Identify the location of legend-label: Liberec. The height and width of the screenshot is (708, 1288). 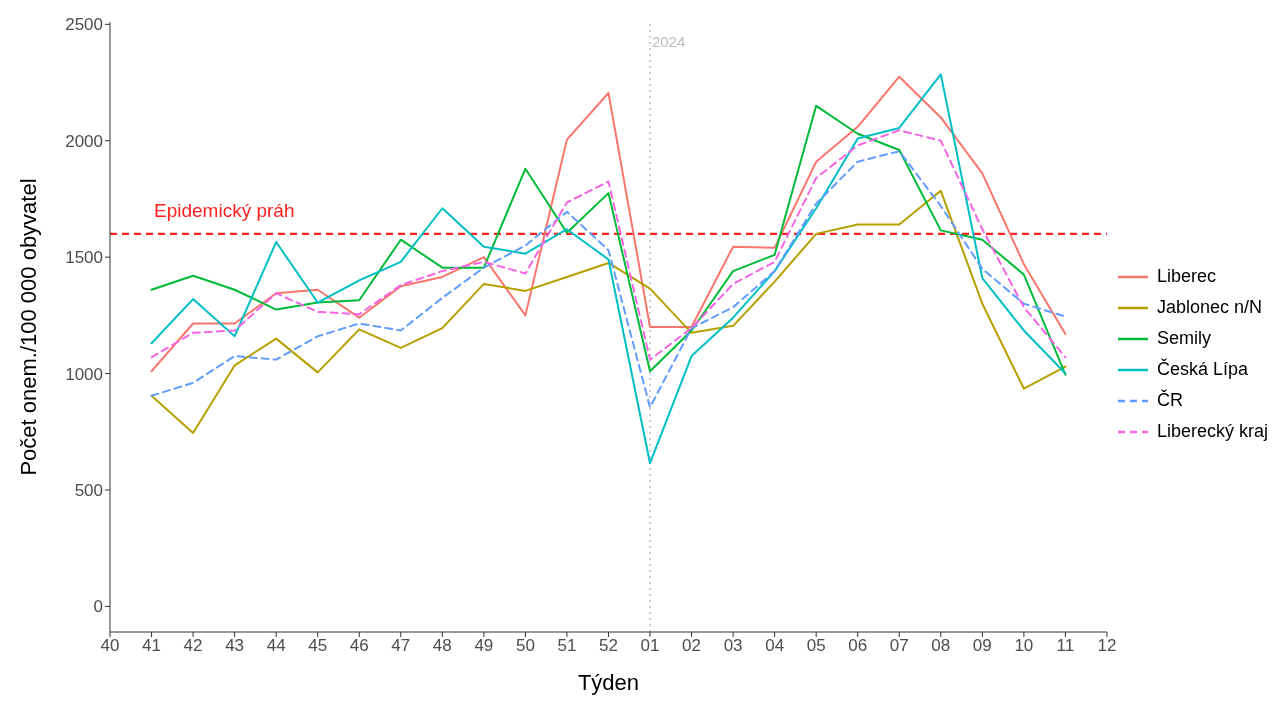
(1186, 276).